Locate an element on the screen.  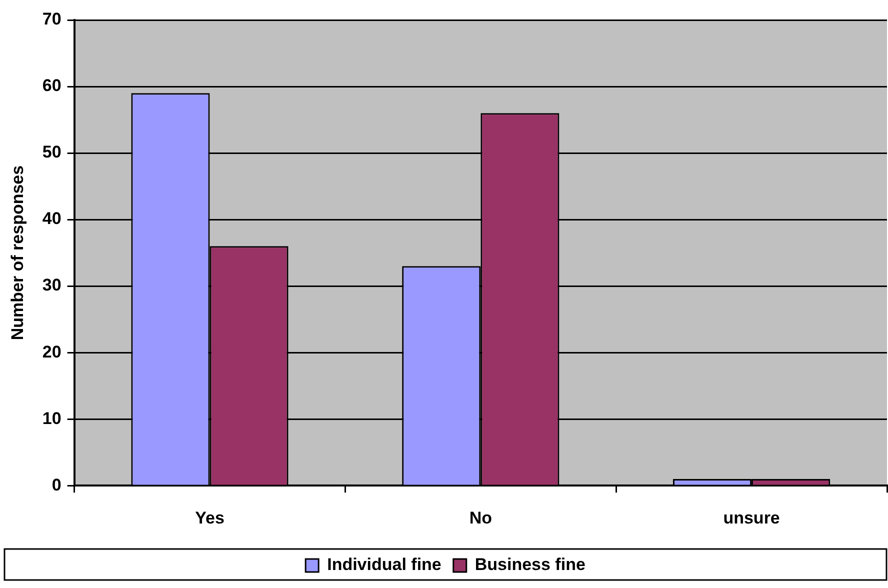
y-tick-label: 30 is located at coordinates (52, 285).